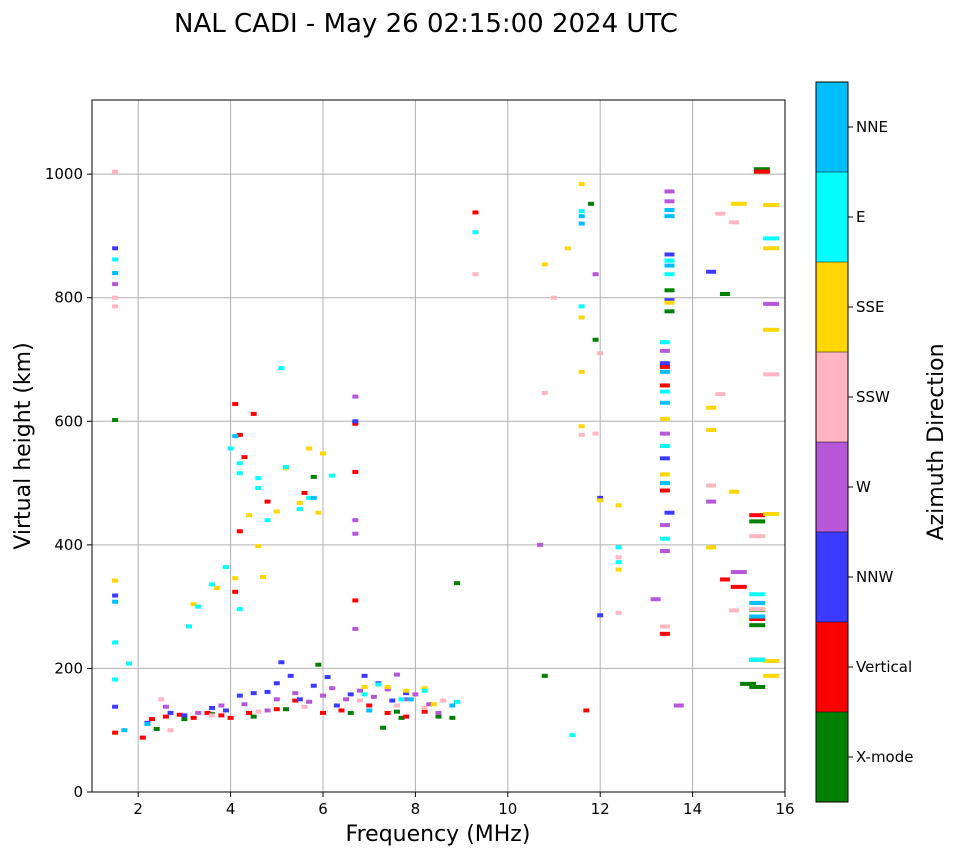 This screenshot has width=958, height=857. Describe the element at coordinates (507, 809) in the screenshot. I see `x-tick-label: 10` at that location.